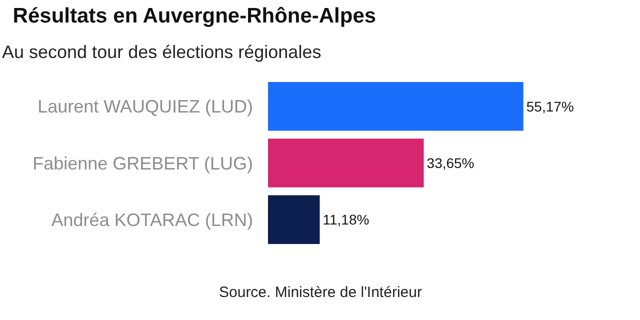 The image size is (640, 320). Describe the element at coordinates (145, 106) in the screenshot. I see `y-tick-label: Laurent WAUQUIEZ (LUD)` at that location.